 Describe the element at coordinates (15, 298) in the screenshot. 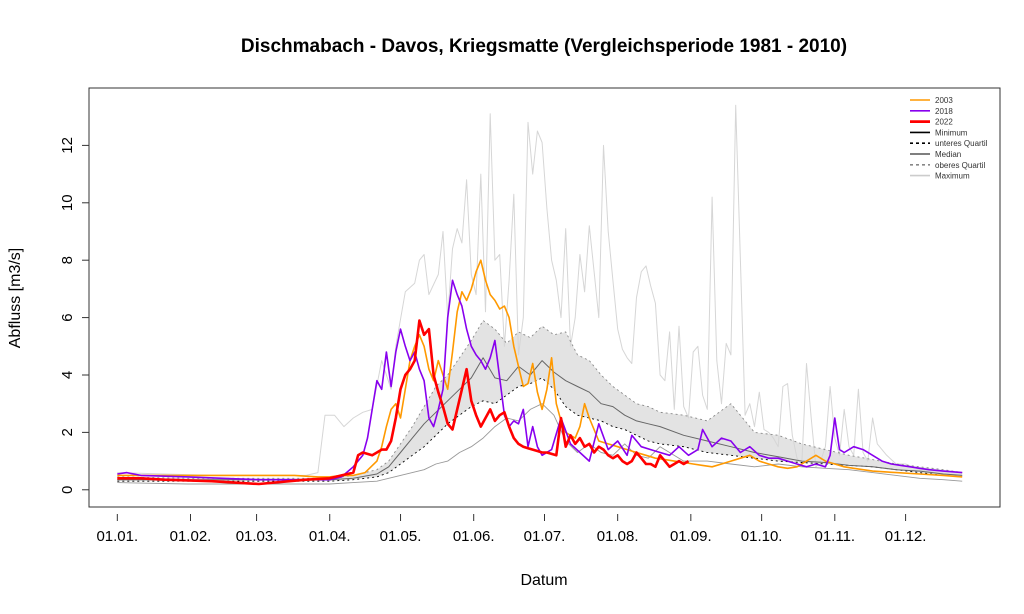

I see `y-axis-label: Abfluss [m3/s]` at that location.